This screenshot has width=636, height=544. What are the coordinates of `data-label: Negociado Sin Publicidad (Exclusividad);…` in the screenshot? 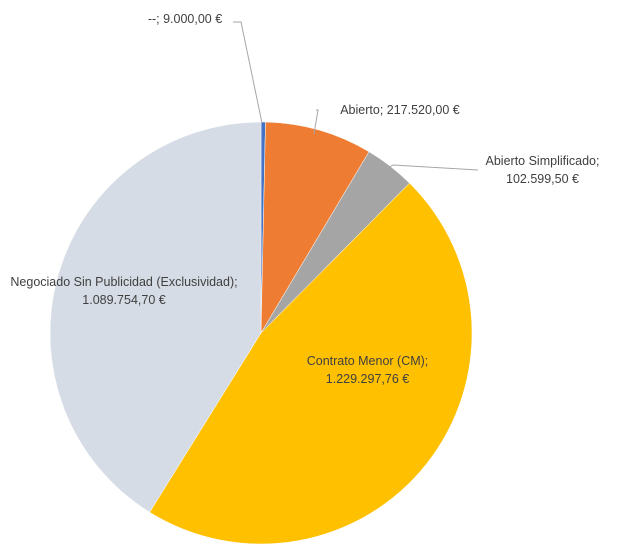 It's located at (124, 291).